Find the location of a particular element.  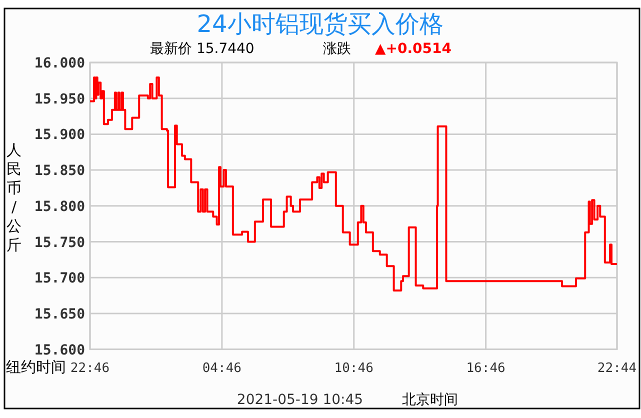

y-tick-label: 15.600 is located at coordinates (59, 350).